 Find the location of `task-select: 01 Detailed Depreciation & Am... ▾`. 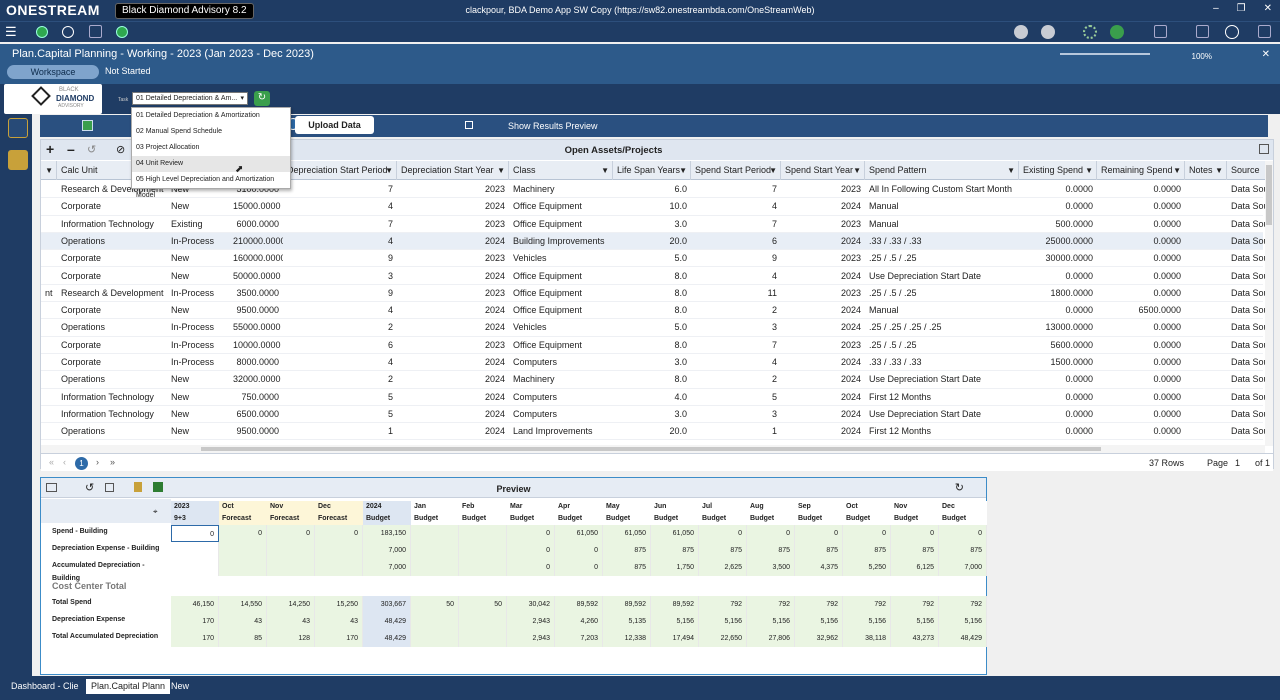

task-select: 01 Detailed Depreciation & Am... ▾ is located at coordinates (190, 98).